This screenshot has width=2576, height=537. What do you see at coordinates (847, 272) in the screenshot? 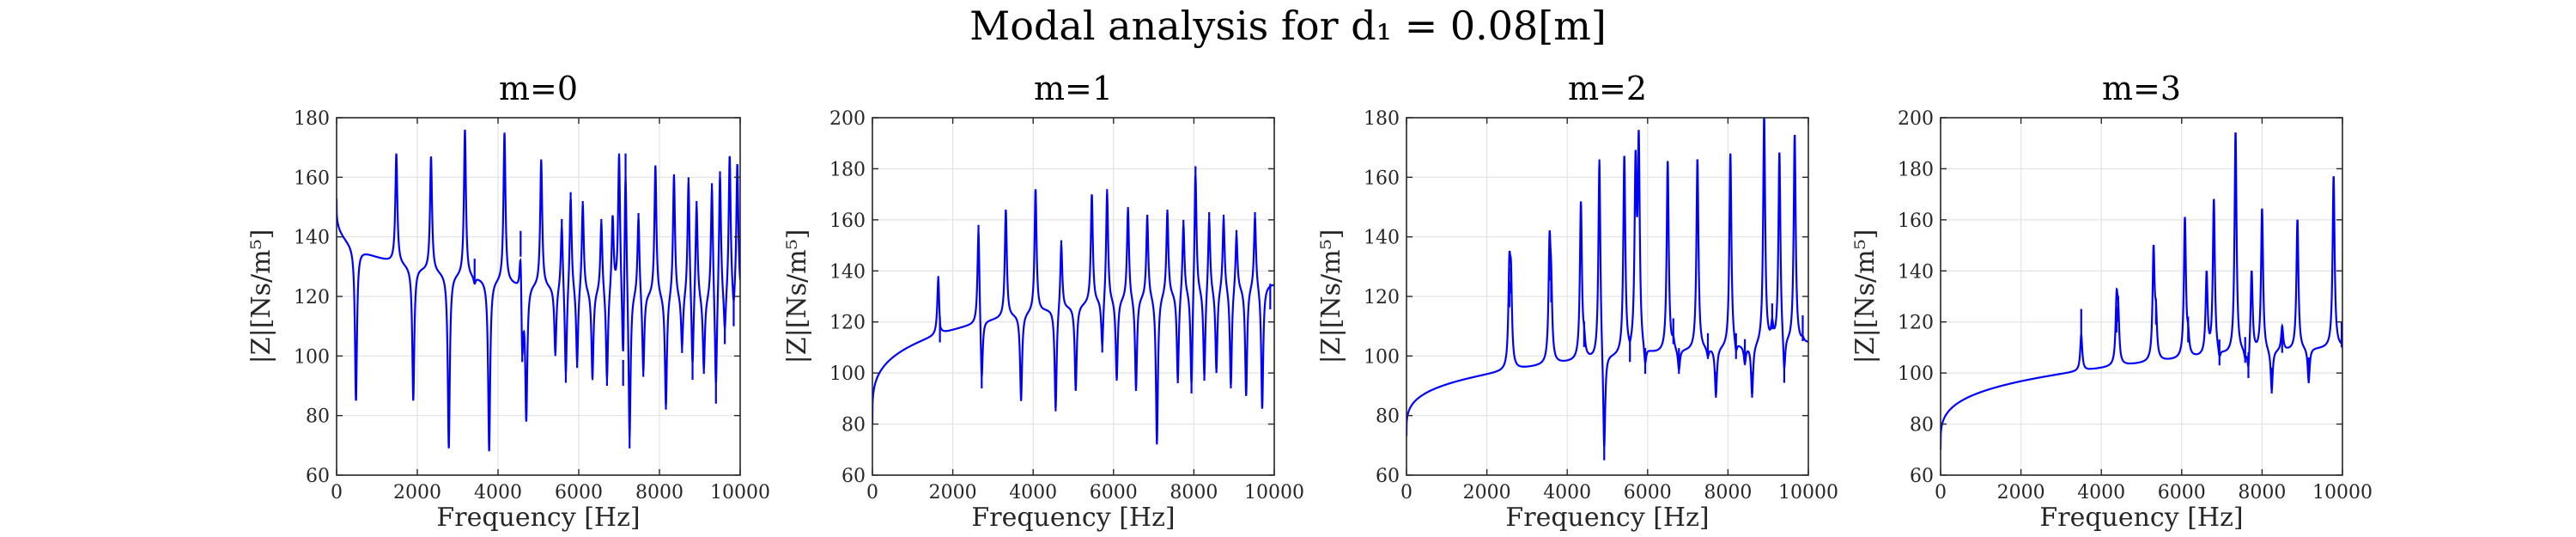
I see `y-tick-label-1-4: 140` at bounding box center [847, 272].